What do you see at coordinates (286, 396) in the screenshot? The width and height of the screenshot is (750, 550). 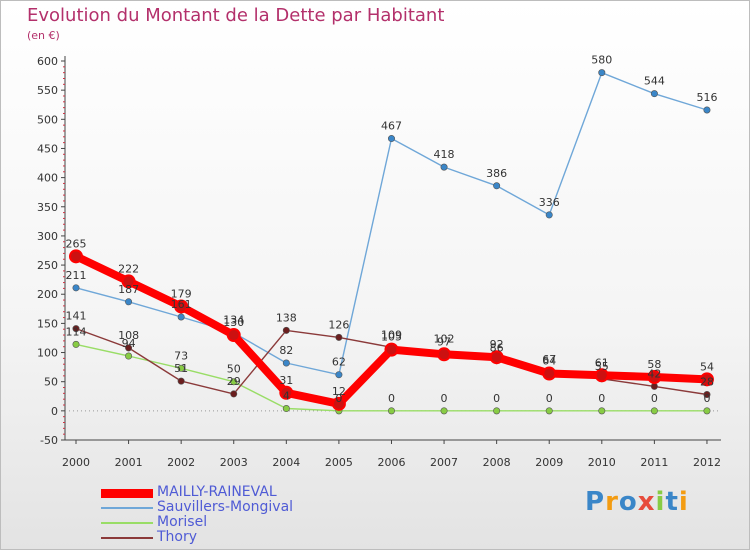 I see `data-label: 4` at bounding box center [286, 396].